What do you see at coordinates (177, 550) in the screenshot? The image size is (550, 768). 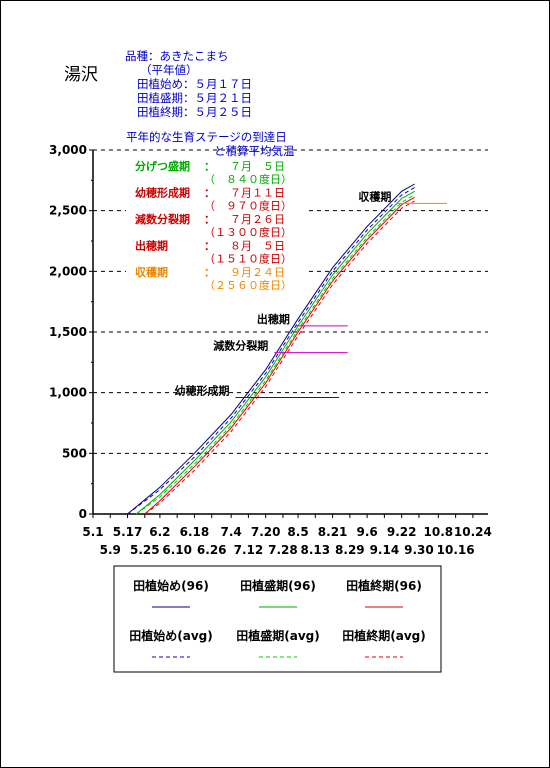 I see `x-tick-label: 6.10` at bounding box center [177, 550].